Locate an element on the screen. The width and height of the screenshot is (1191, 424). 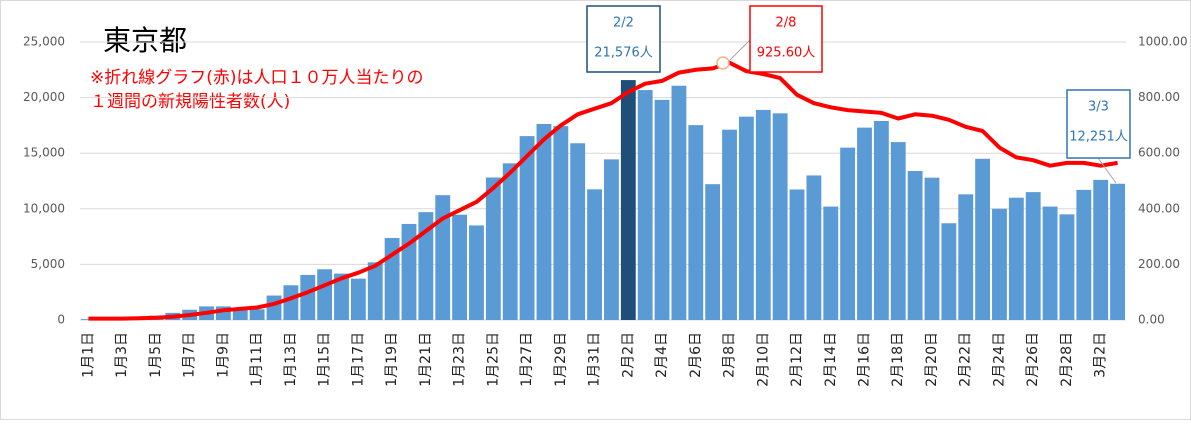
y2-tick-label: 200.00 is located at coordinates (1159, 264).